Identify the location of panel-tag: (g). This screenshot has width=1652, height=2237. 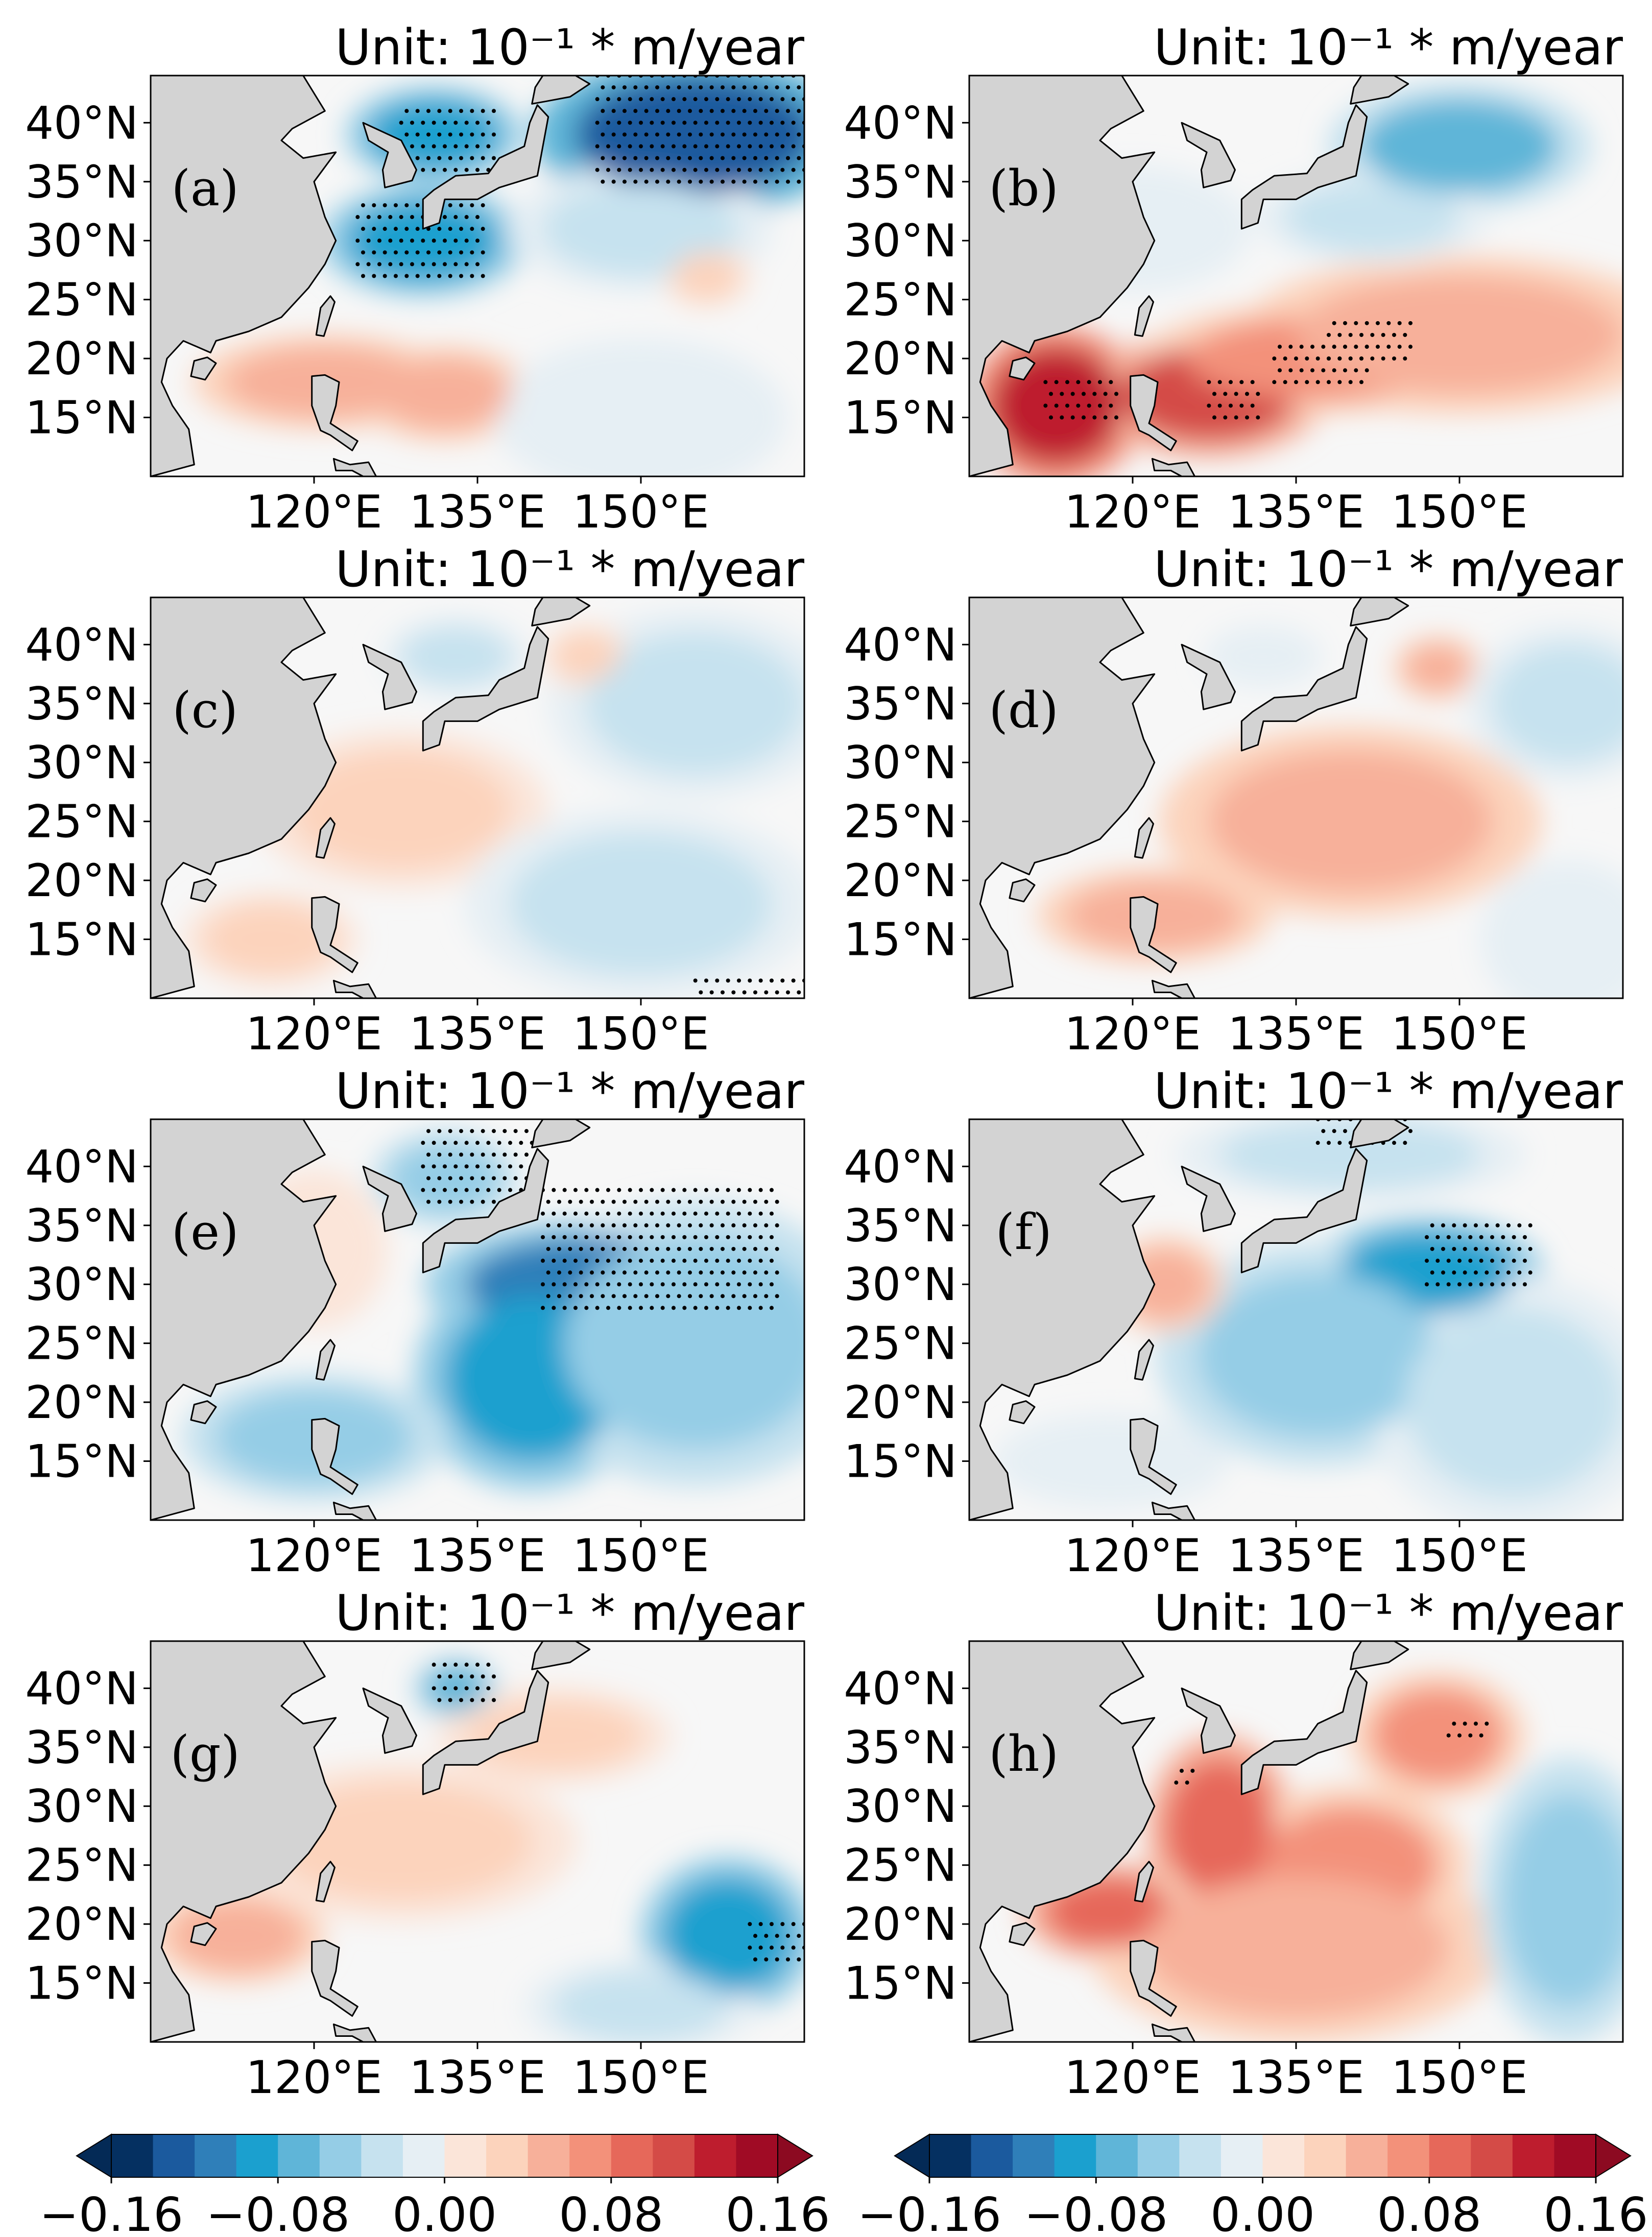
(205, 1754).